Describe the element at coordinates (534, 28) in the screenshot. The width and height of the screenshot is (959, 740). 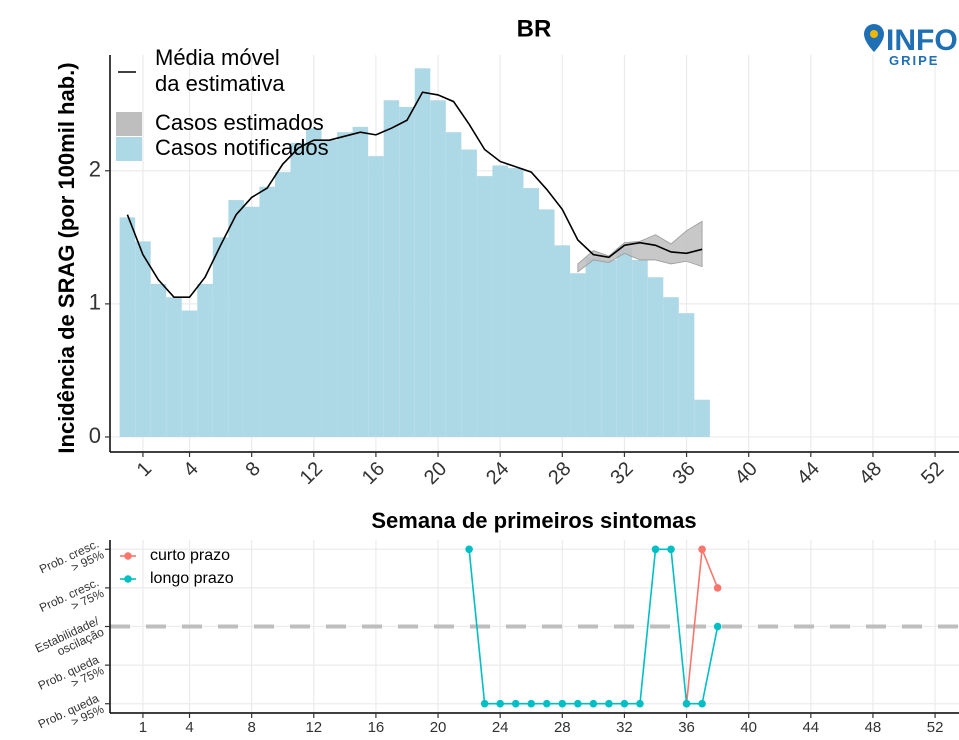
I see `chart-title: BR` at that location.